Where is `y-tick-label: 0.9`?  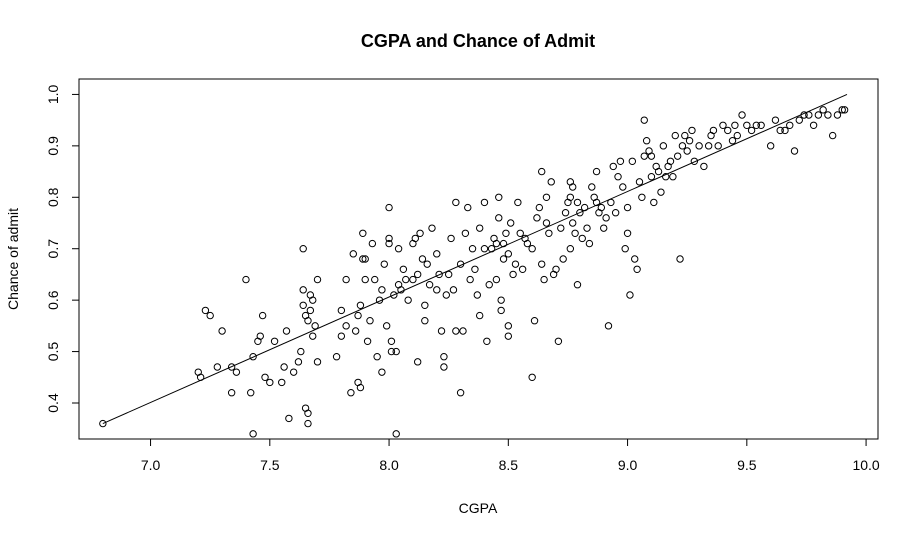
y-tick-label: 0.9 is located at coordinates (53, 146).